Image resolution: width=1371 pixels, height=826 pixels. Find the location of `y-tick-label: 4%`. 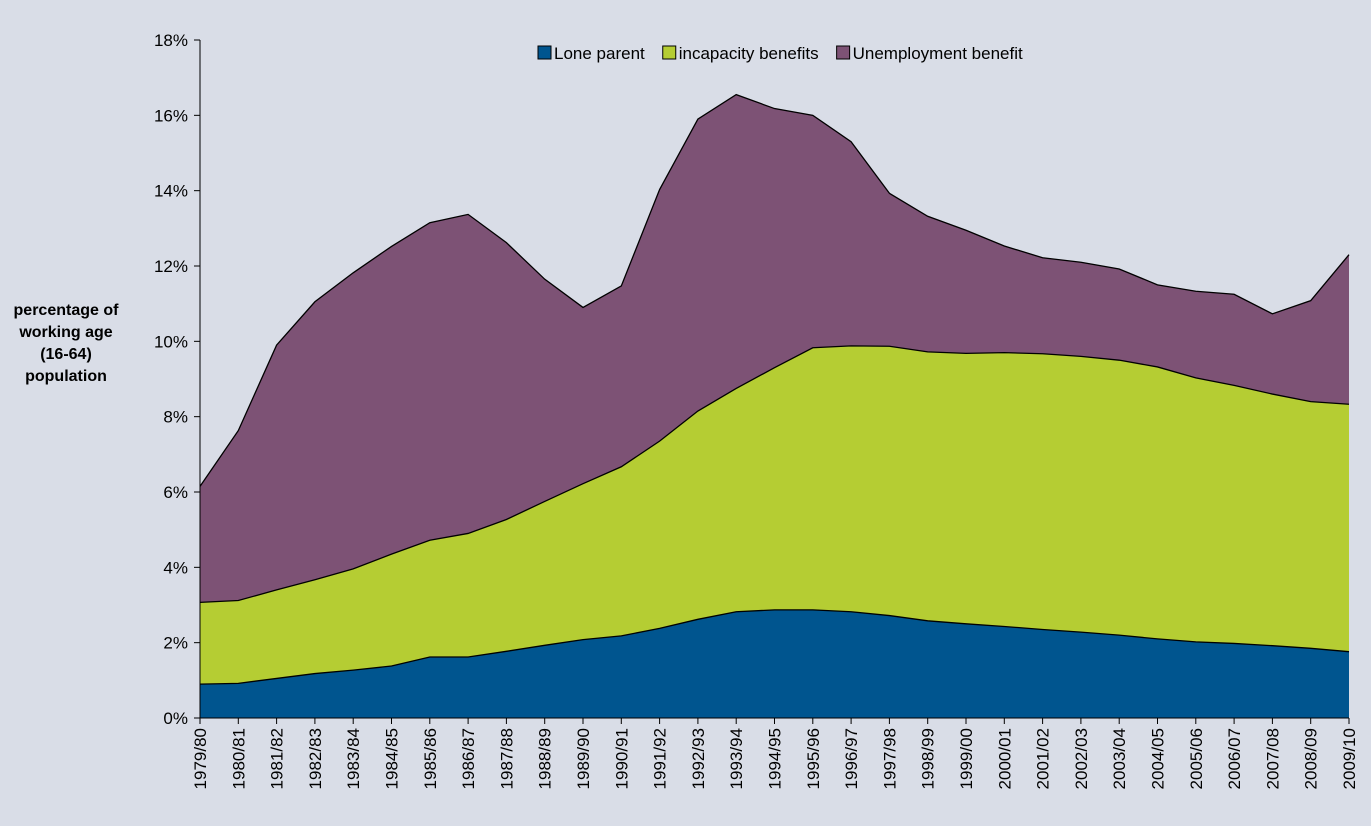

y-tick-label: 4% is located at coordinates (175, 567).